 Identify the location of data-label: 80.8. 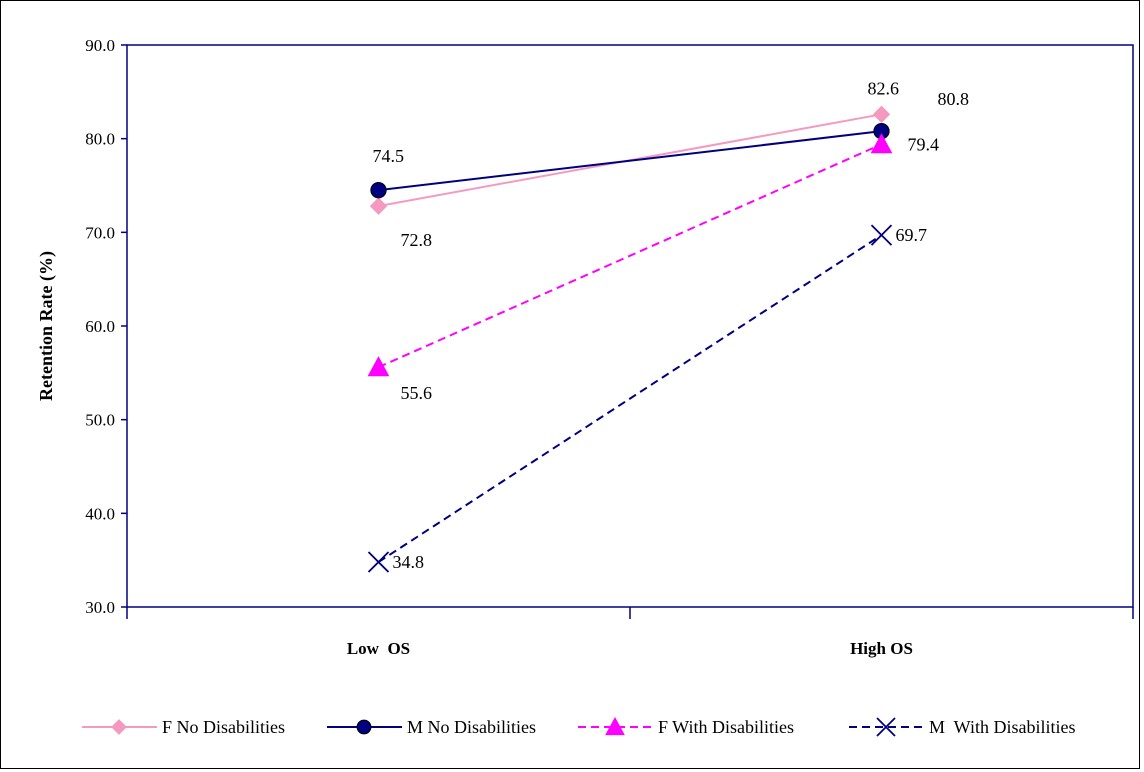
(954, 99).